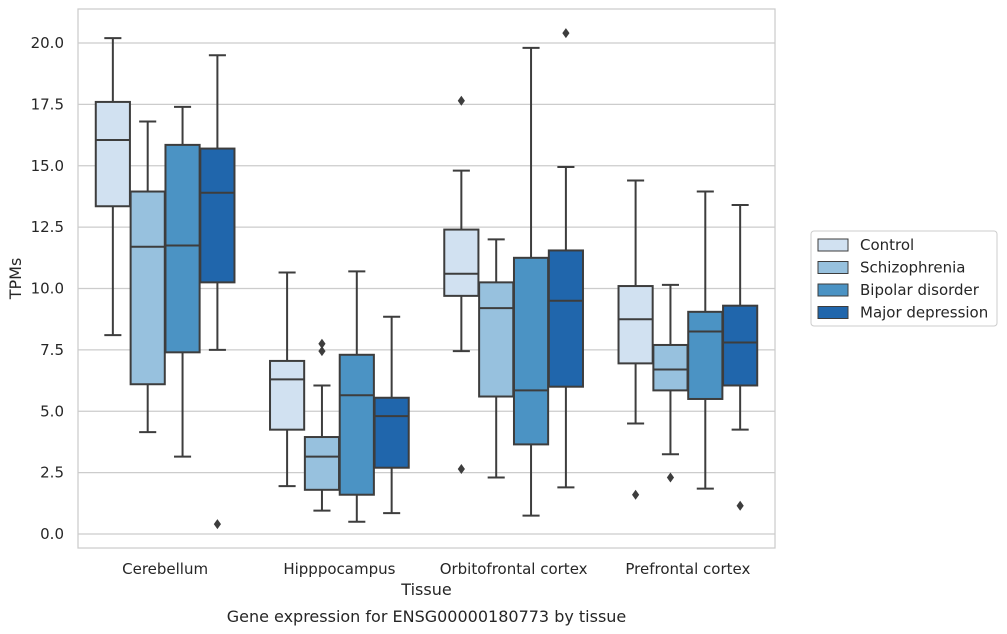 Image resolution: width=1007 pixels, height=634 pixels. Describe the element at coordinates (47, 166) in the screenshot. I see `y-tick-label: 15.0` at that location.